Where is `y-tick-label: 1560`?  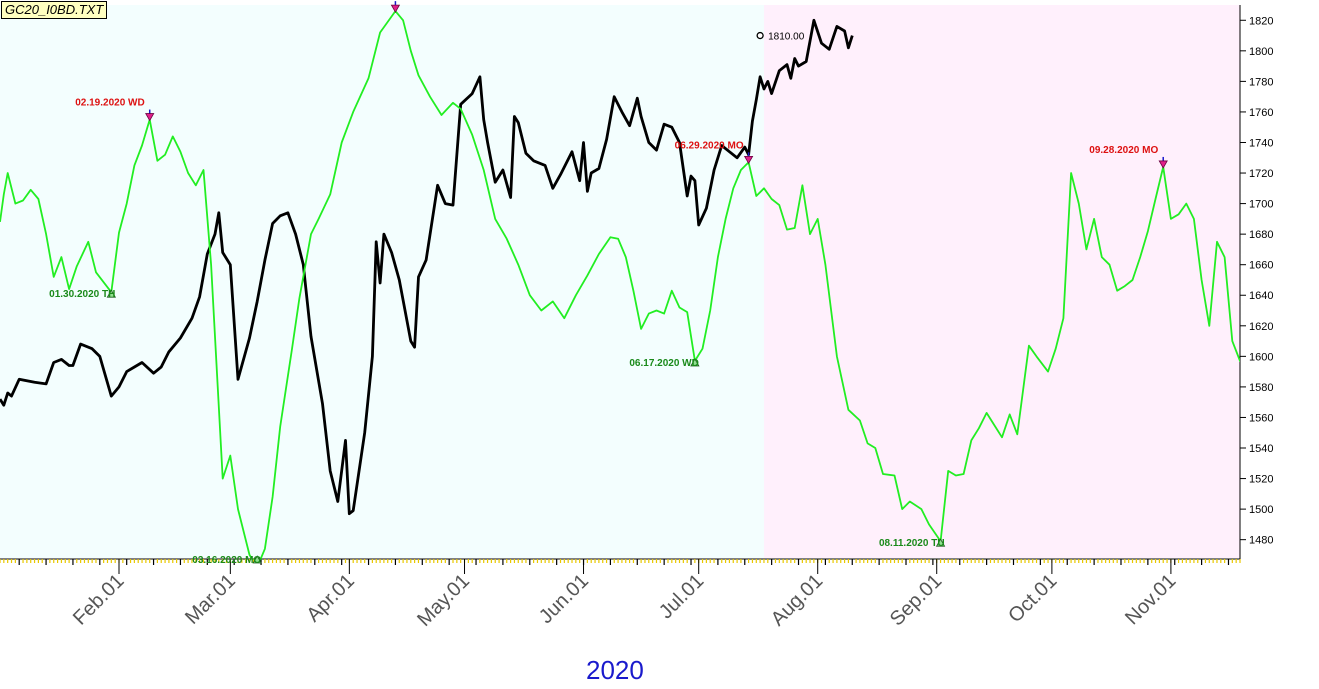 y-tick-label: 1560 is located at coordinates (1261, 418).